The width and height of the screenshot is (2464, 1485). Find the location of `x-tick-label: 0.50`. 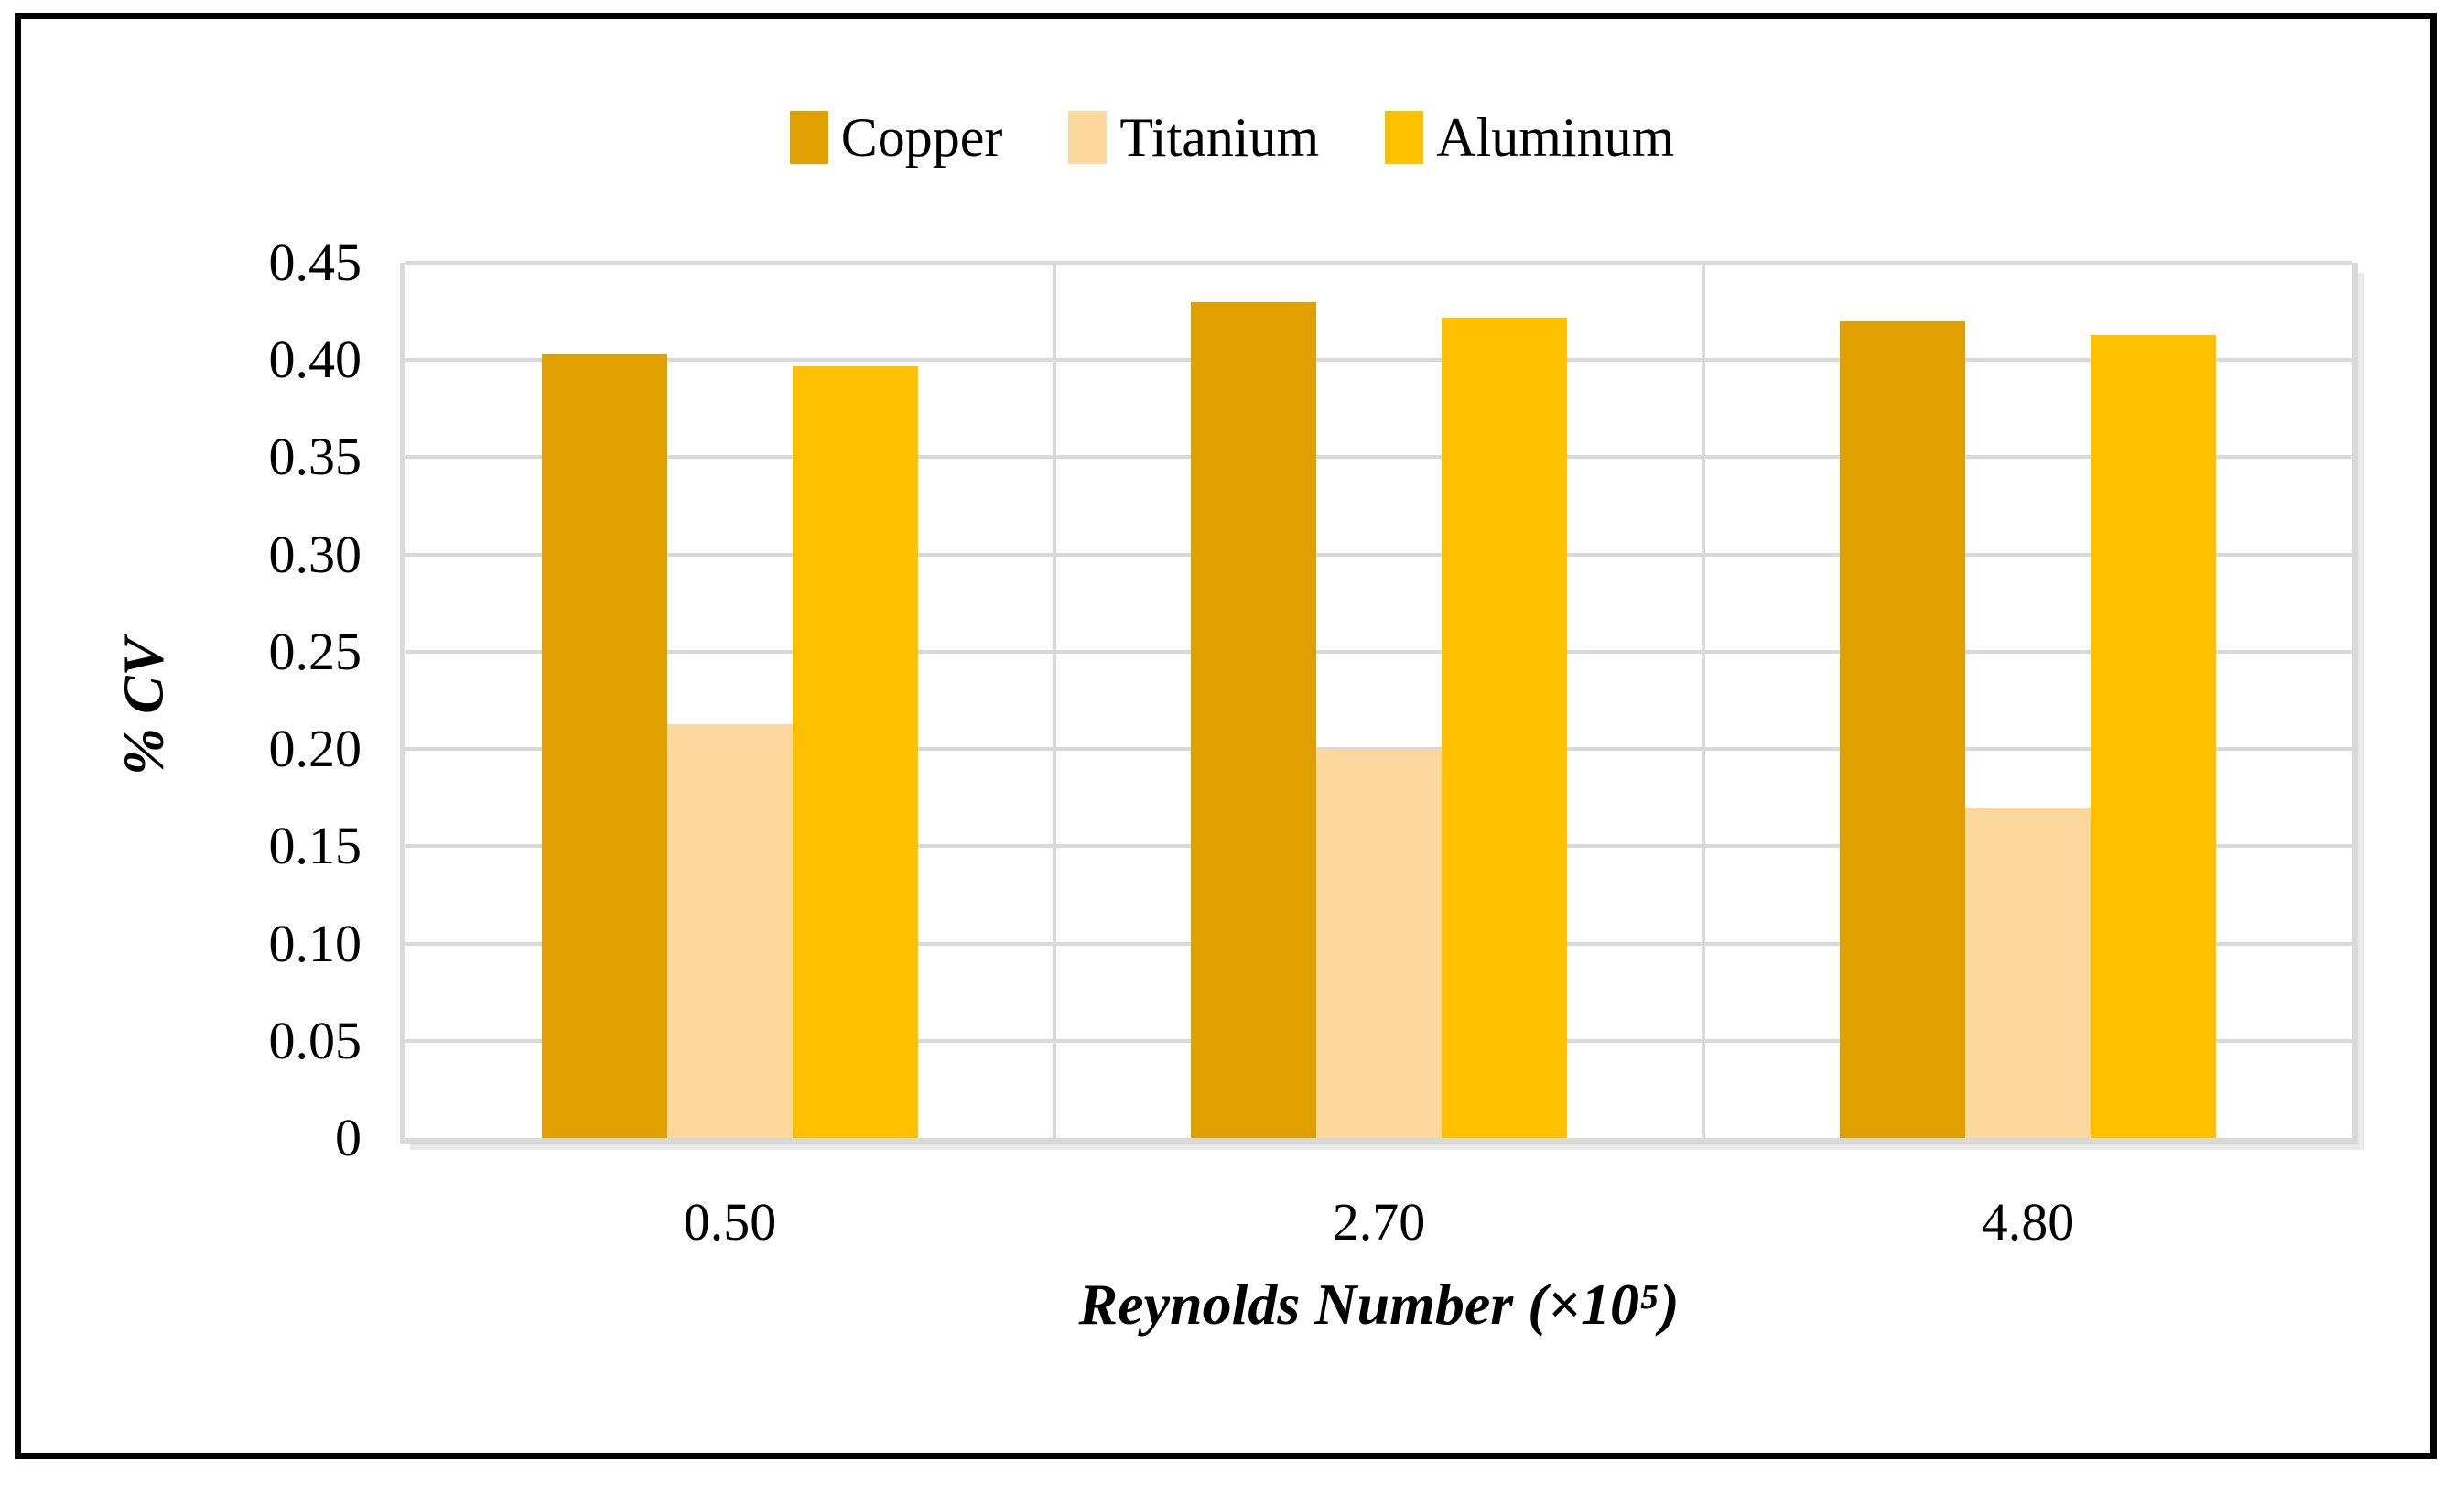

x-tick-label: 0.50 is located at coordinates (730, 1222).